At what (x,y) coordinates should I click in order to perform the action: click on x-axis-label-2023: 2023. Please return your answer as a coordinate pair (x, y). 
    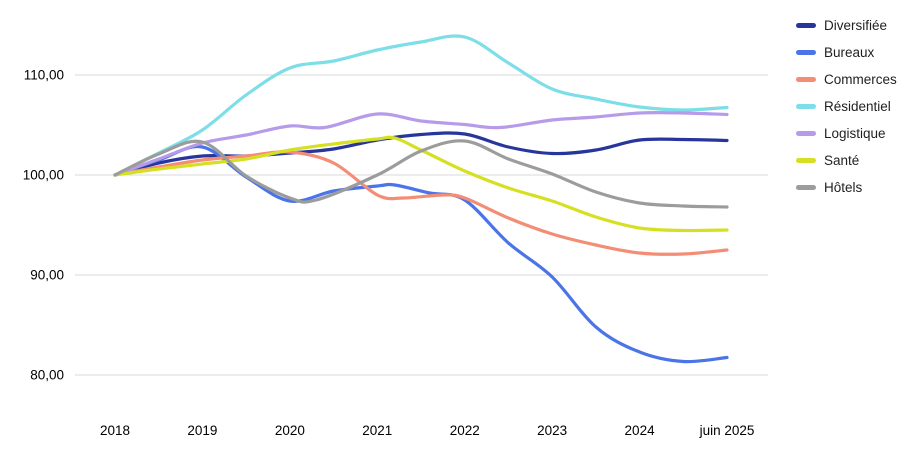
    Looking at the image, I should click on (552, 430).